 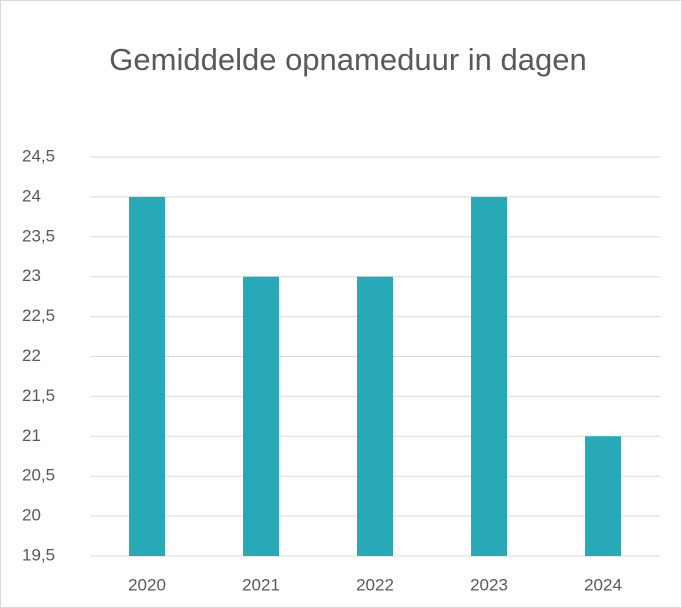 What do you see at coordinates (31, 435) in the screenshot?
I see `y-tick-label: 21` at bounding box center [31, 435].